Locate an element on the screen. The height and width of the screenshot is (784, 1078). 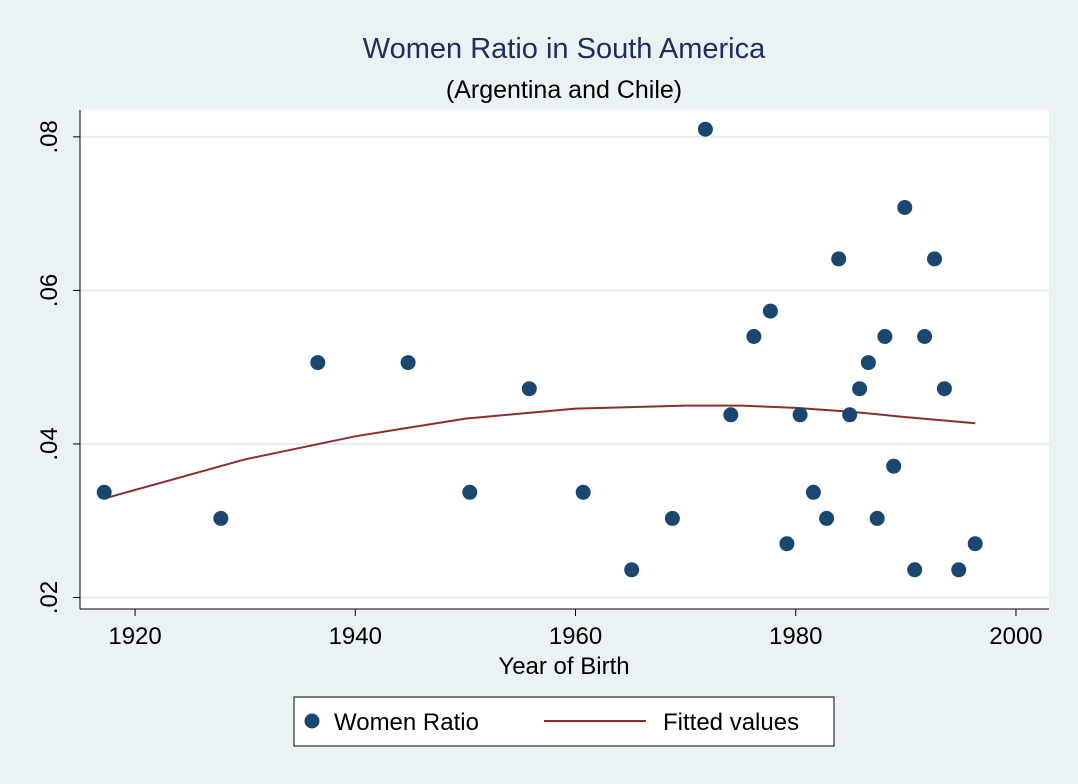
x-tick-label: 1980 is located at coordinates (795, 636).